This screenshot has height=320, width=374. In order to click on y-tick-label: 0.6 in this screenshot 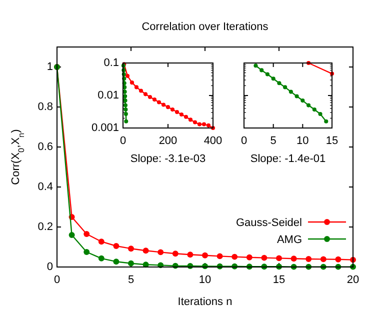, I will do `click(45, 147)`.